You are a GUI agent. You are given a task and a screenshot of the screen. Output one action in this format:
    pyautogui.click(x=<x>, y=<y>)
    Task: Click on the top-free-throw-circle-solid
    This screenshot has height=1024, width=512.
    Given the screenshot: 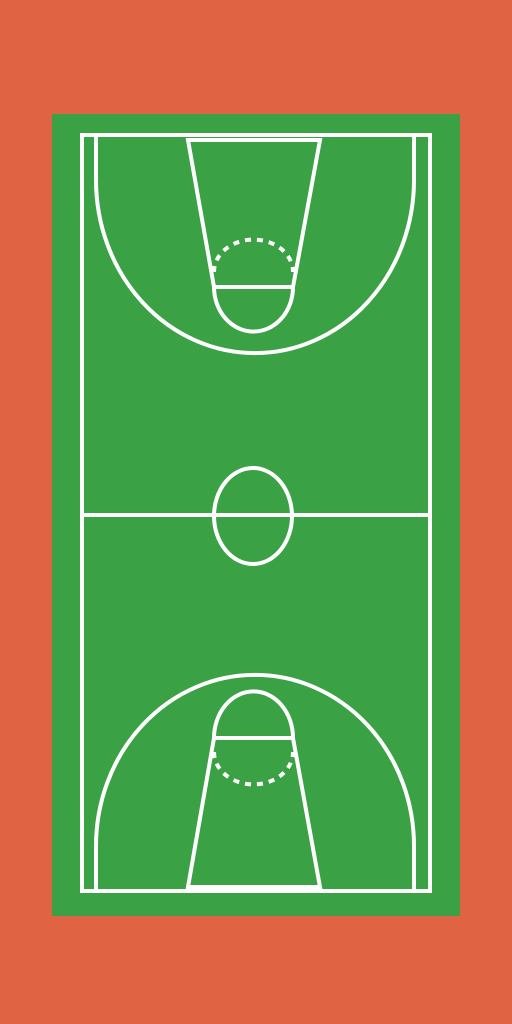 What is the action you would take?
    pyautogui.click(x=253, y=310)
    